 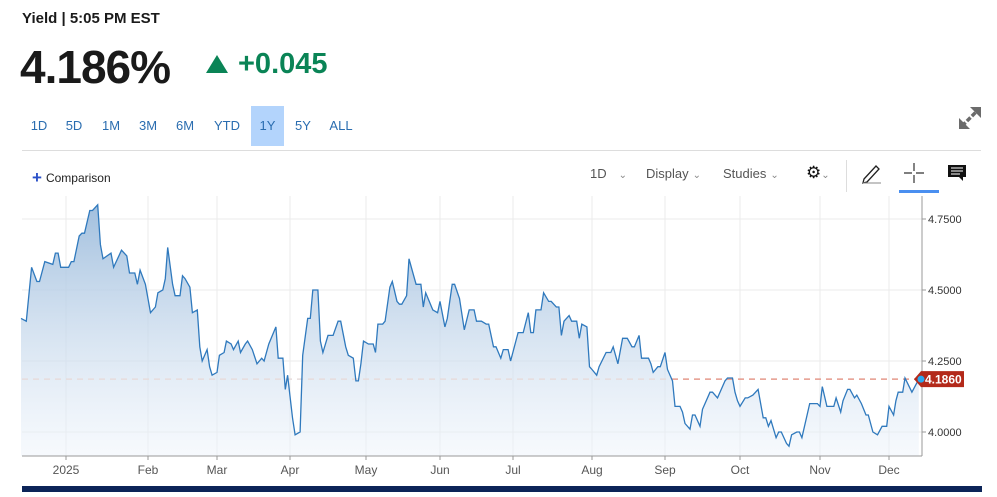 I want to click on last-value-label: 4.1860, so click(x=943, y=380).